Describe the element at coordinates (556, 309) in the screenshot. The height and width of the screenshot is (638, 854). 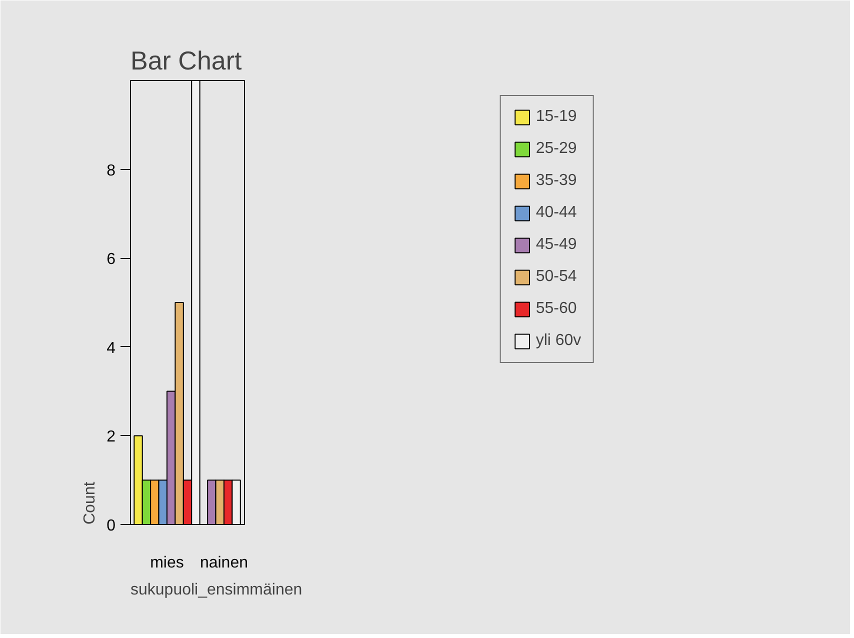
I see `legend-label: 55-60` at that location.